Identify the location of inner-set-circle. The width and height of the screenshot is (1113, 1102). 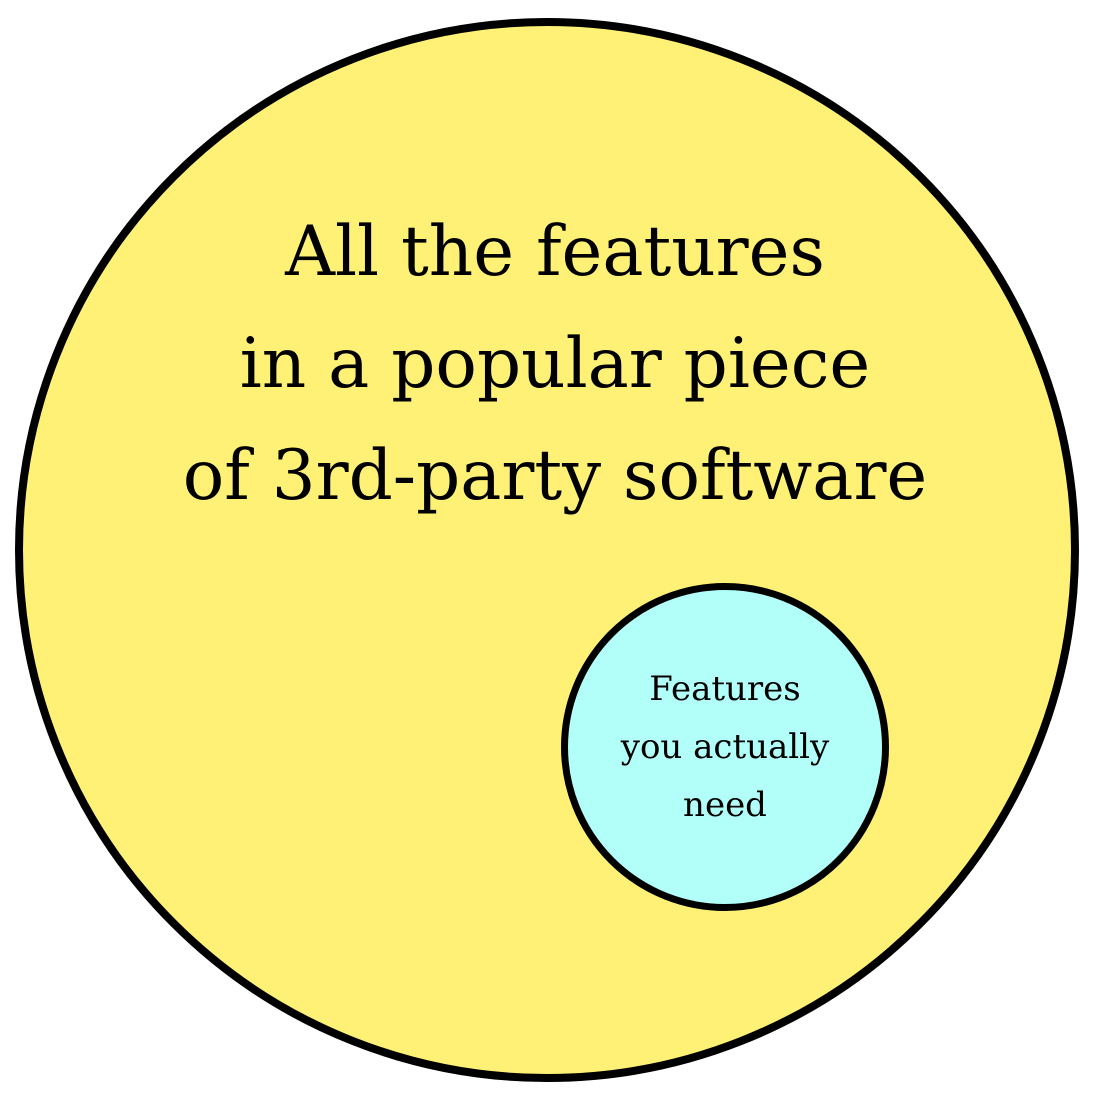
(725, 747).